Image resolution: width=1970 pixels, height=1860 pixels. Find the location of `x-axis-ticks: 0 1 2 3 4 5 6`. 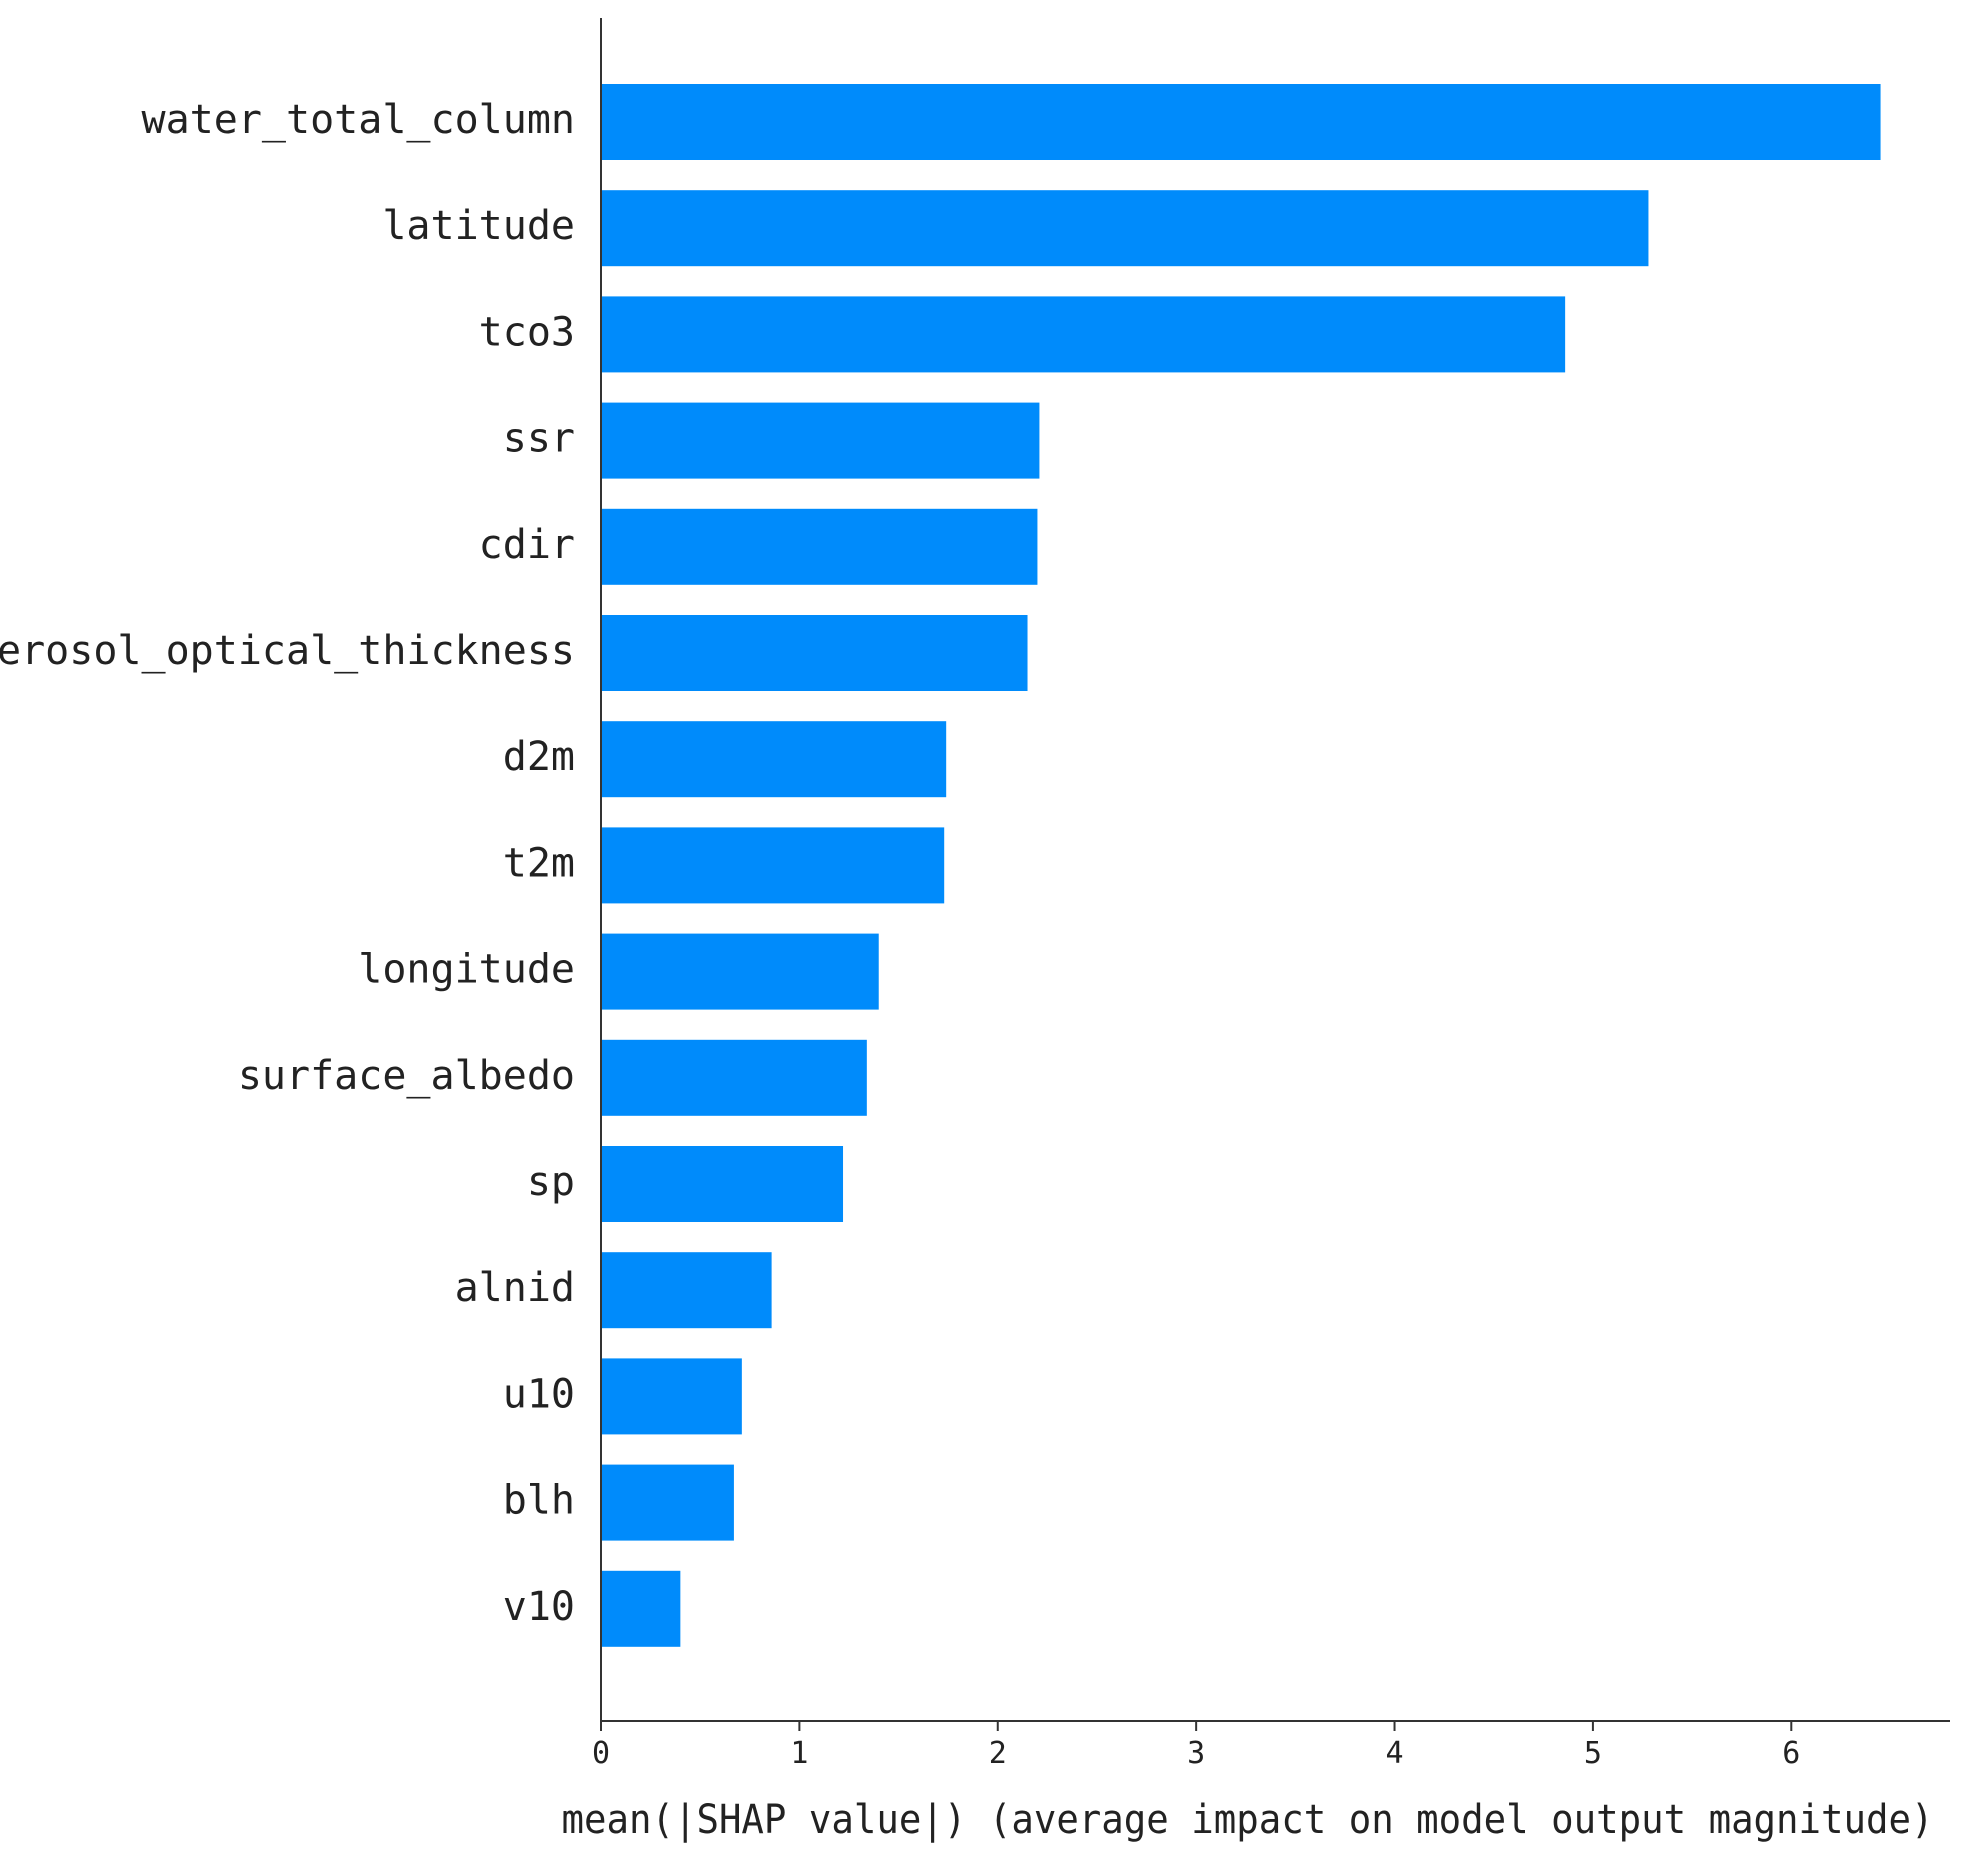

x-axis-ticks: 0 1 2 3 4 5 6 is located at coordinates (1196, 1746).